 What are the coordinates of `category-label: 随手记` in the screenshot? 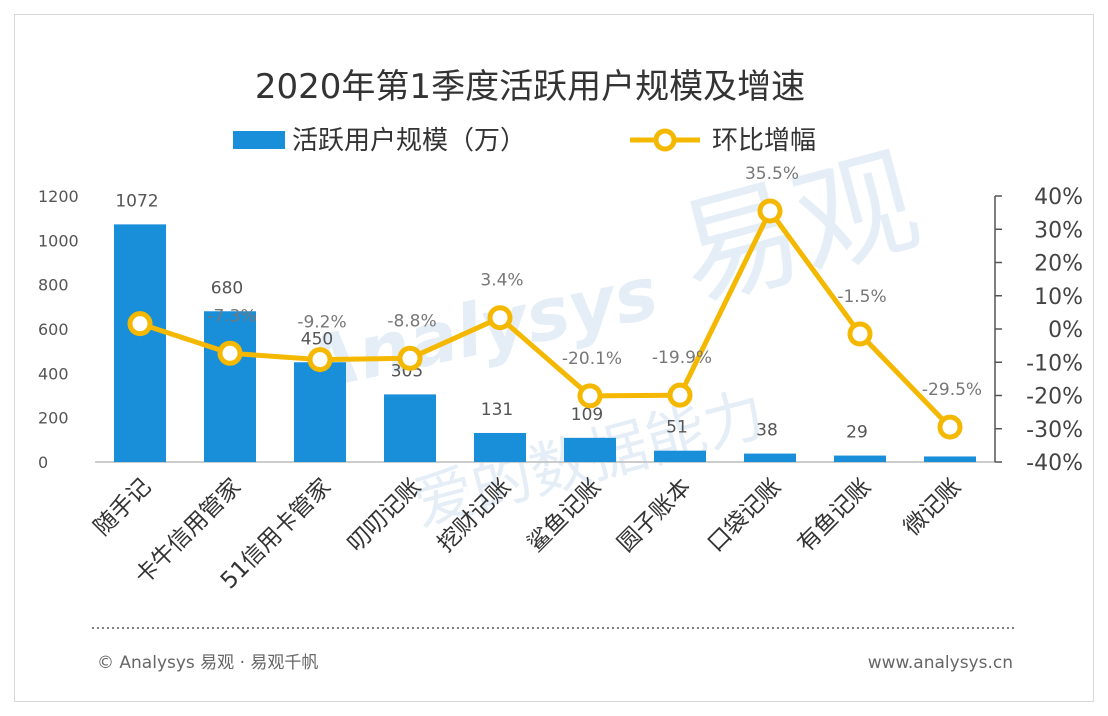 It's located at (122, 507).